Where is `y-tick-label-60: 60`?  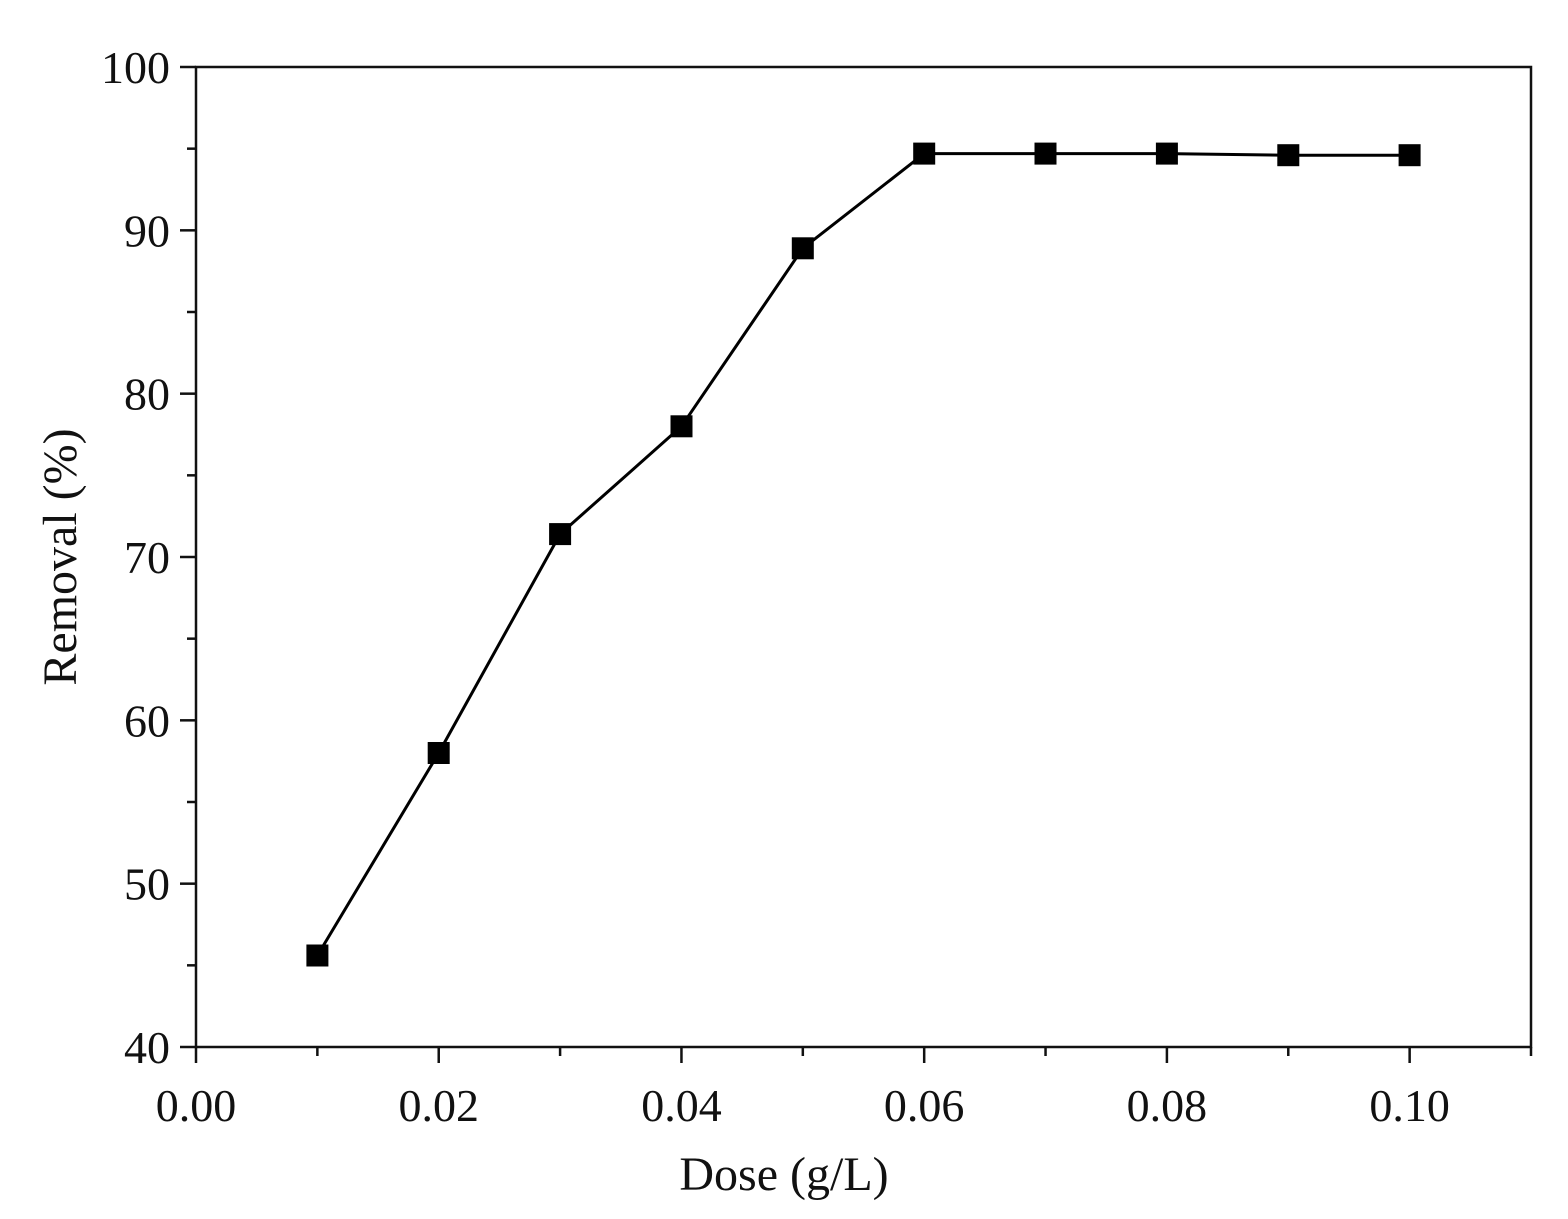
y-tick-label-60: 60 is located at coordinates (147, 720).